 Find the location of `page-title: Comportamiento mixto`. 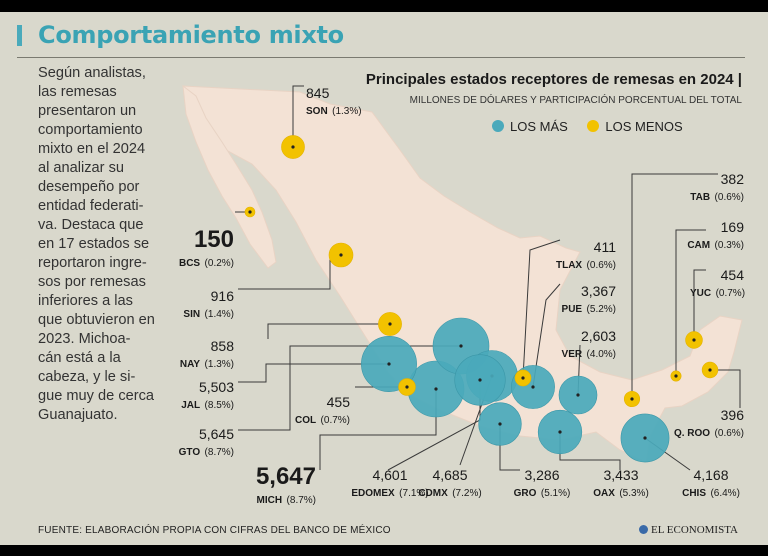

page-title: Comportamiento mixto is located at coordinates (191, 35).